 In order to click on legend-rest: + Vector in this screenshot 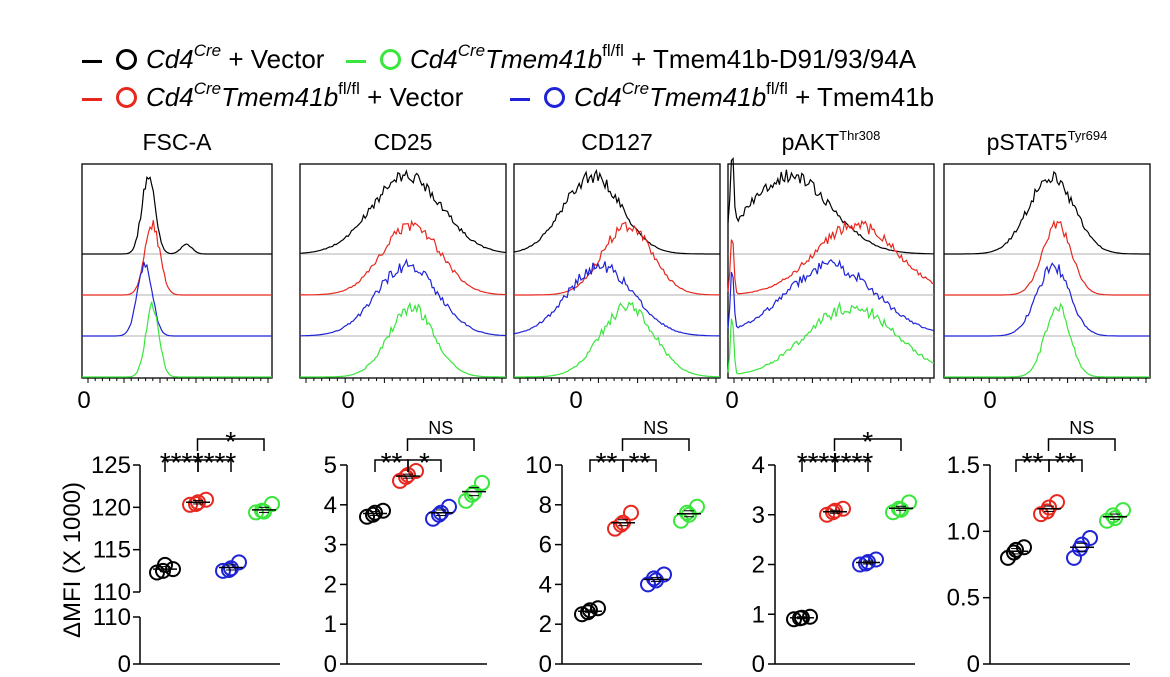, I will do `click(273, 59)`.